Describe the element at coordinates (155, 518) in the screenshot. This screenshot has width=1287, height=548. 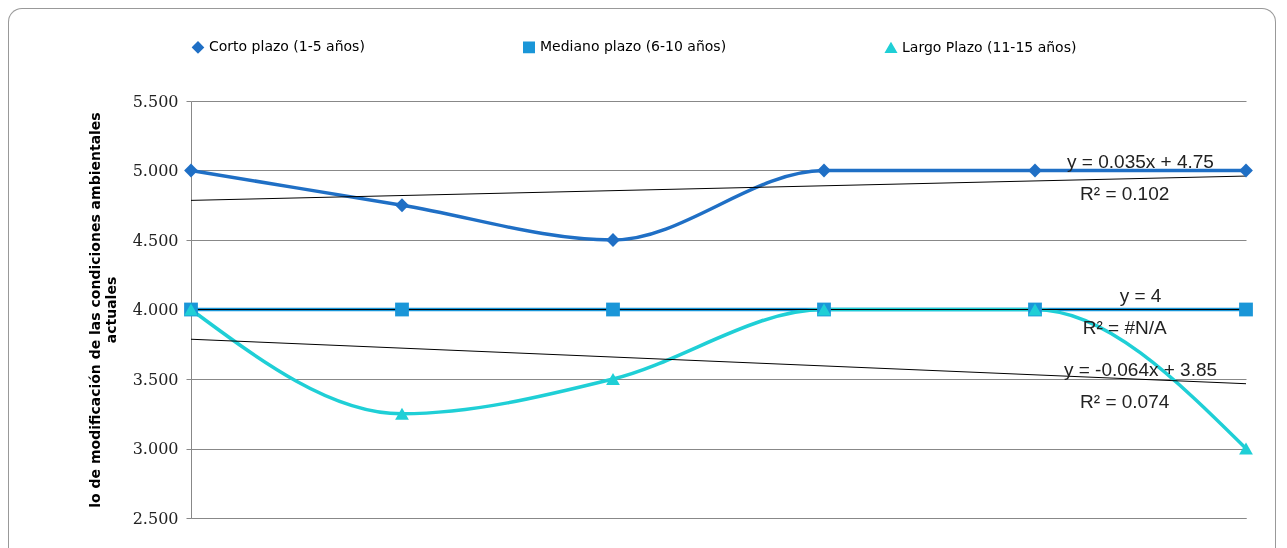
I see `y-tick-label: 2.500` at that location.